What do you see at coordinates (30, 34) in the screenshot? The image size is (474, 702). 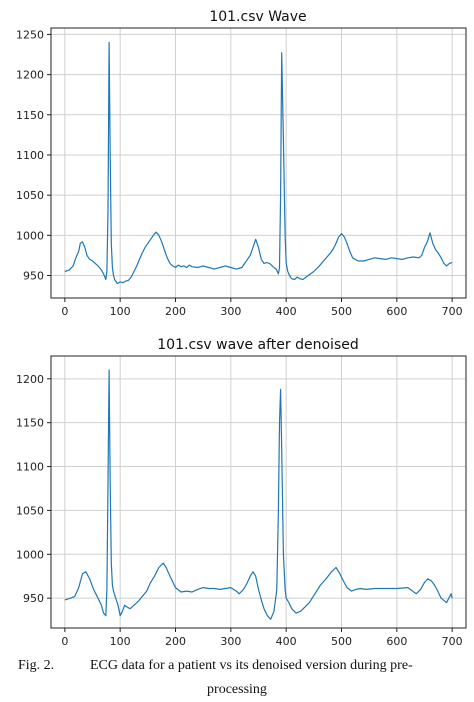 I see `y-tick-label: 1250` at bounding box center [30, 34].